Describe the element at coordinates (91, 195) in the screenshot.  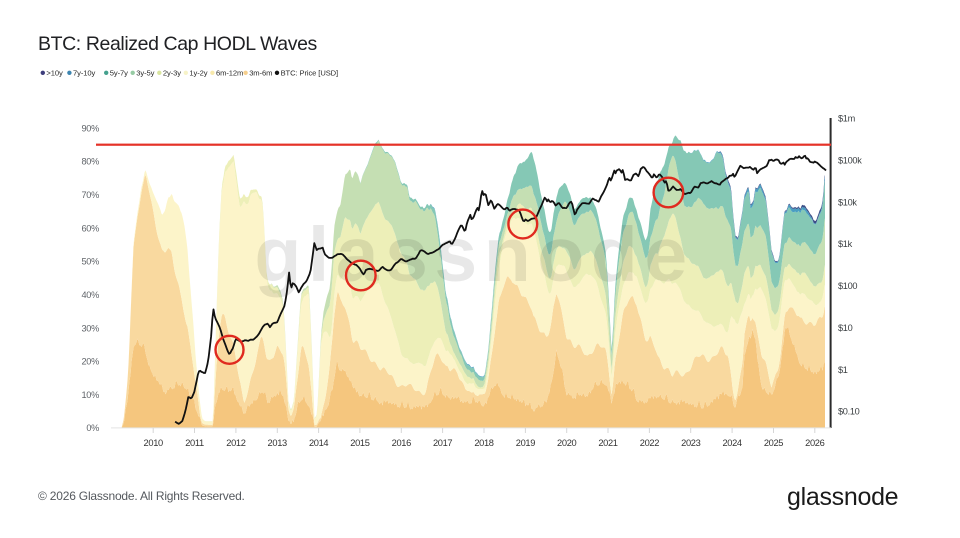
I see `svg-text: 70%` at that location.